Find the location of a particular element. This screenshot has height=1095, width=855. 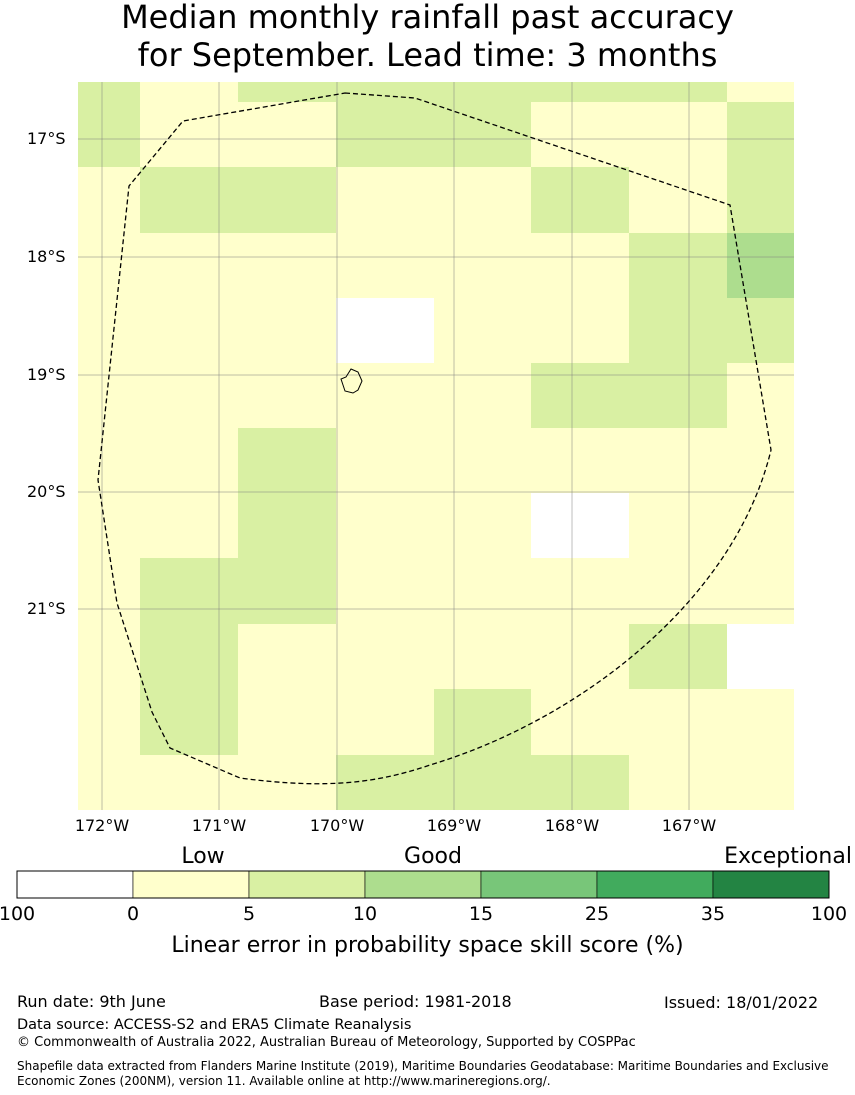

colorbar-category-low: Low is located at coordinates (203, 856).